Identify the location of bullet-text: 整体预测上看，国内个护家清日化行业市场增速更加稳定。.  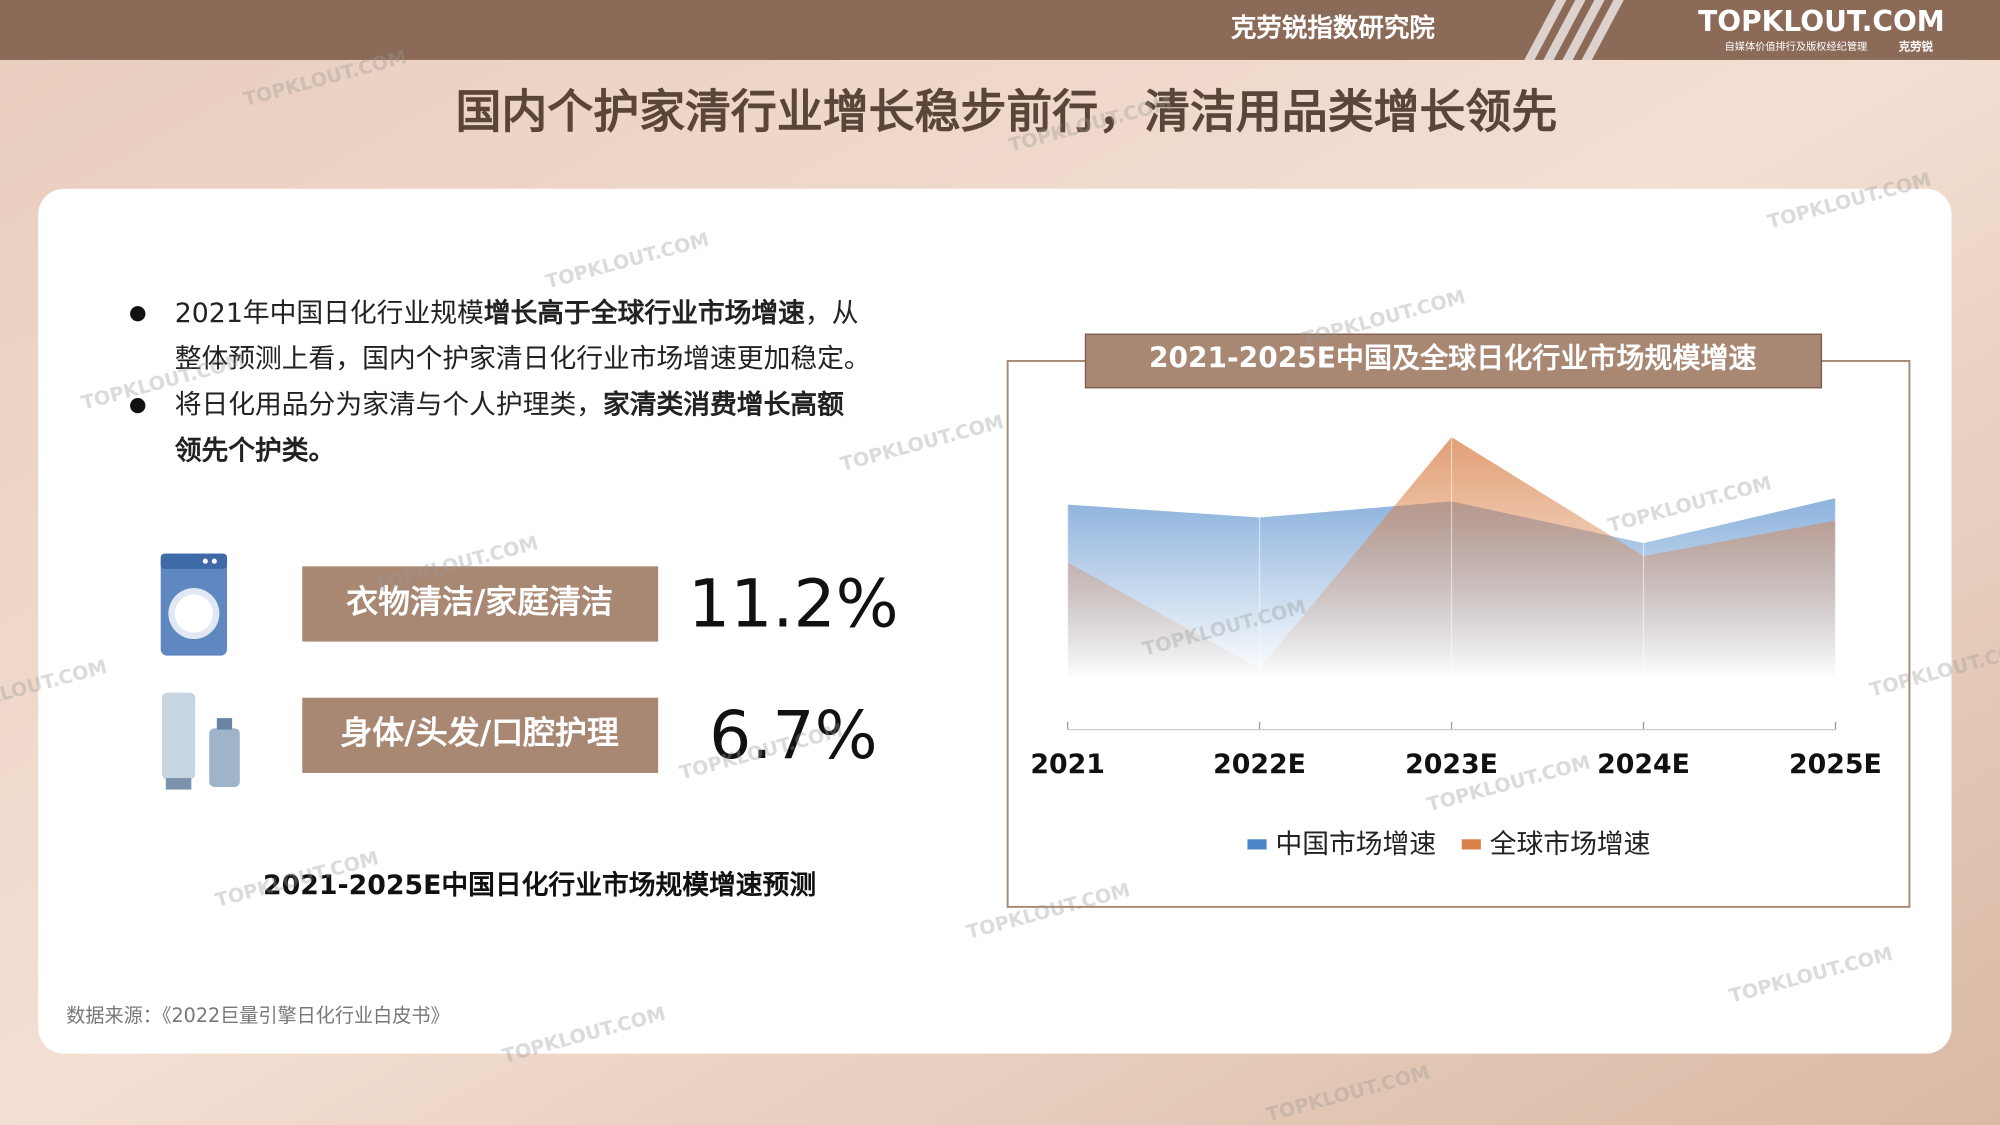
(523, 358).